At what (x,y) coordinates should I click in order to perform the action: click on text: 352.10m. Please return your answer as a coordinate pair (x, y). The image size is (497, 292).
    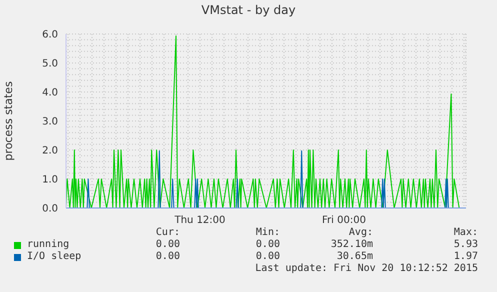
    Looking at the image, I should click on (351, 245).